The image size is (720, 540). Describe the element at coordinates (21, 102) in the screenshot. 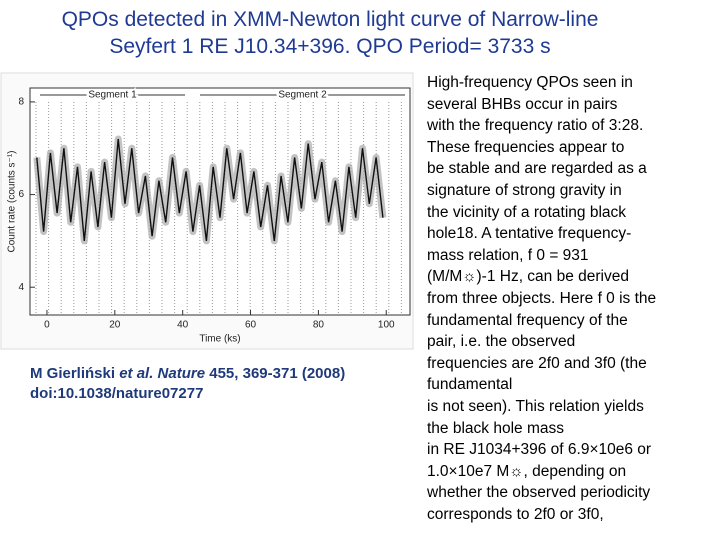

I see `y-tick-label: 8` at that location.